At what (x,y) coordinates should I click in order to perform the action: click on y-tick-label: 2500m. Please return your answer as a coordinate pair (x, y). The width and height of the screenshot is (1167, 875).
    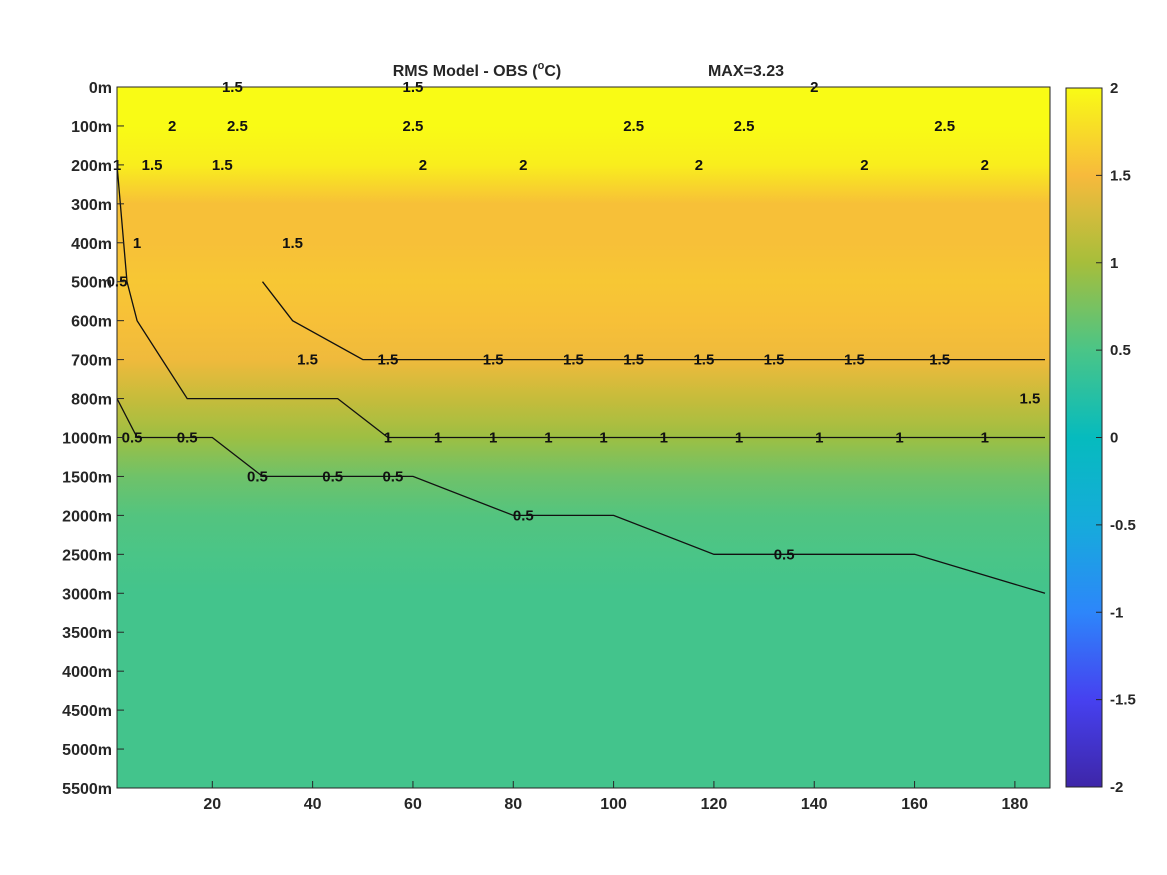
    Looking at the image, I should click on (87, 555).